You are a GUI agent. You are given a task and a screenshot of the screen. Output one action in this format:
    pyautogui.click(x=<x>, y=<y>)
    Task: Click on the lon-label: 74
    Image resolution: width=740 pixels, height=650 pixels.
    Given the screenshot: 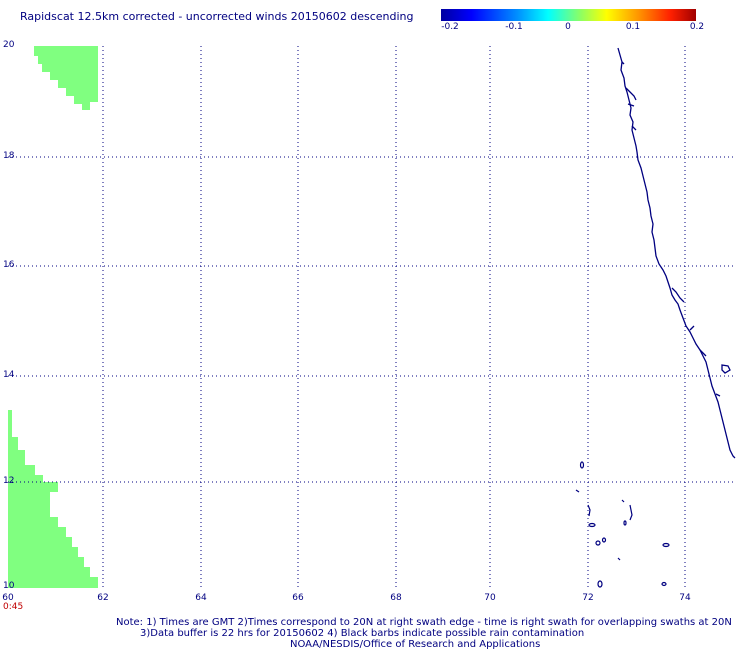 What is the action you would take?
    pyautogui.click(x=685, y=598)
    